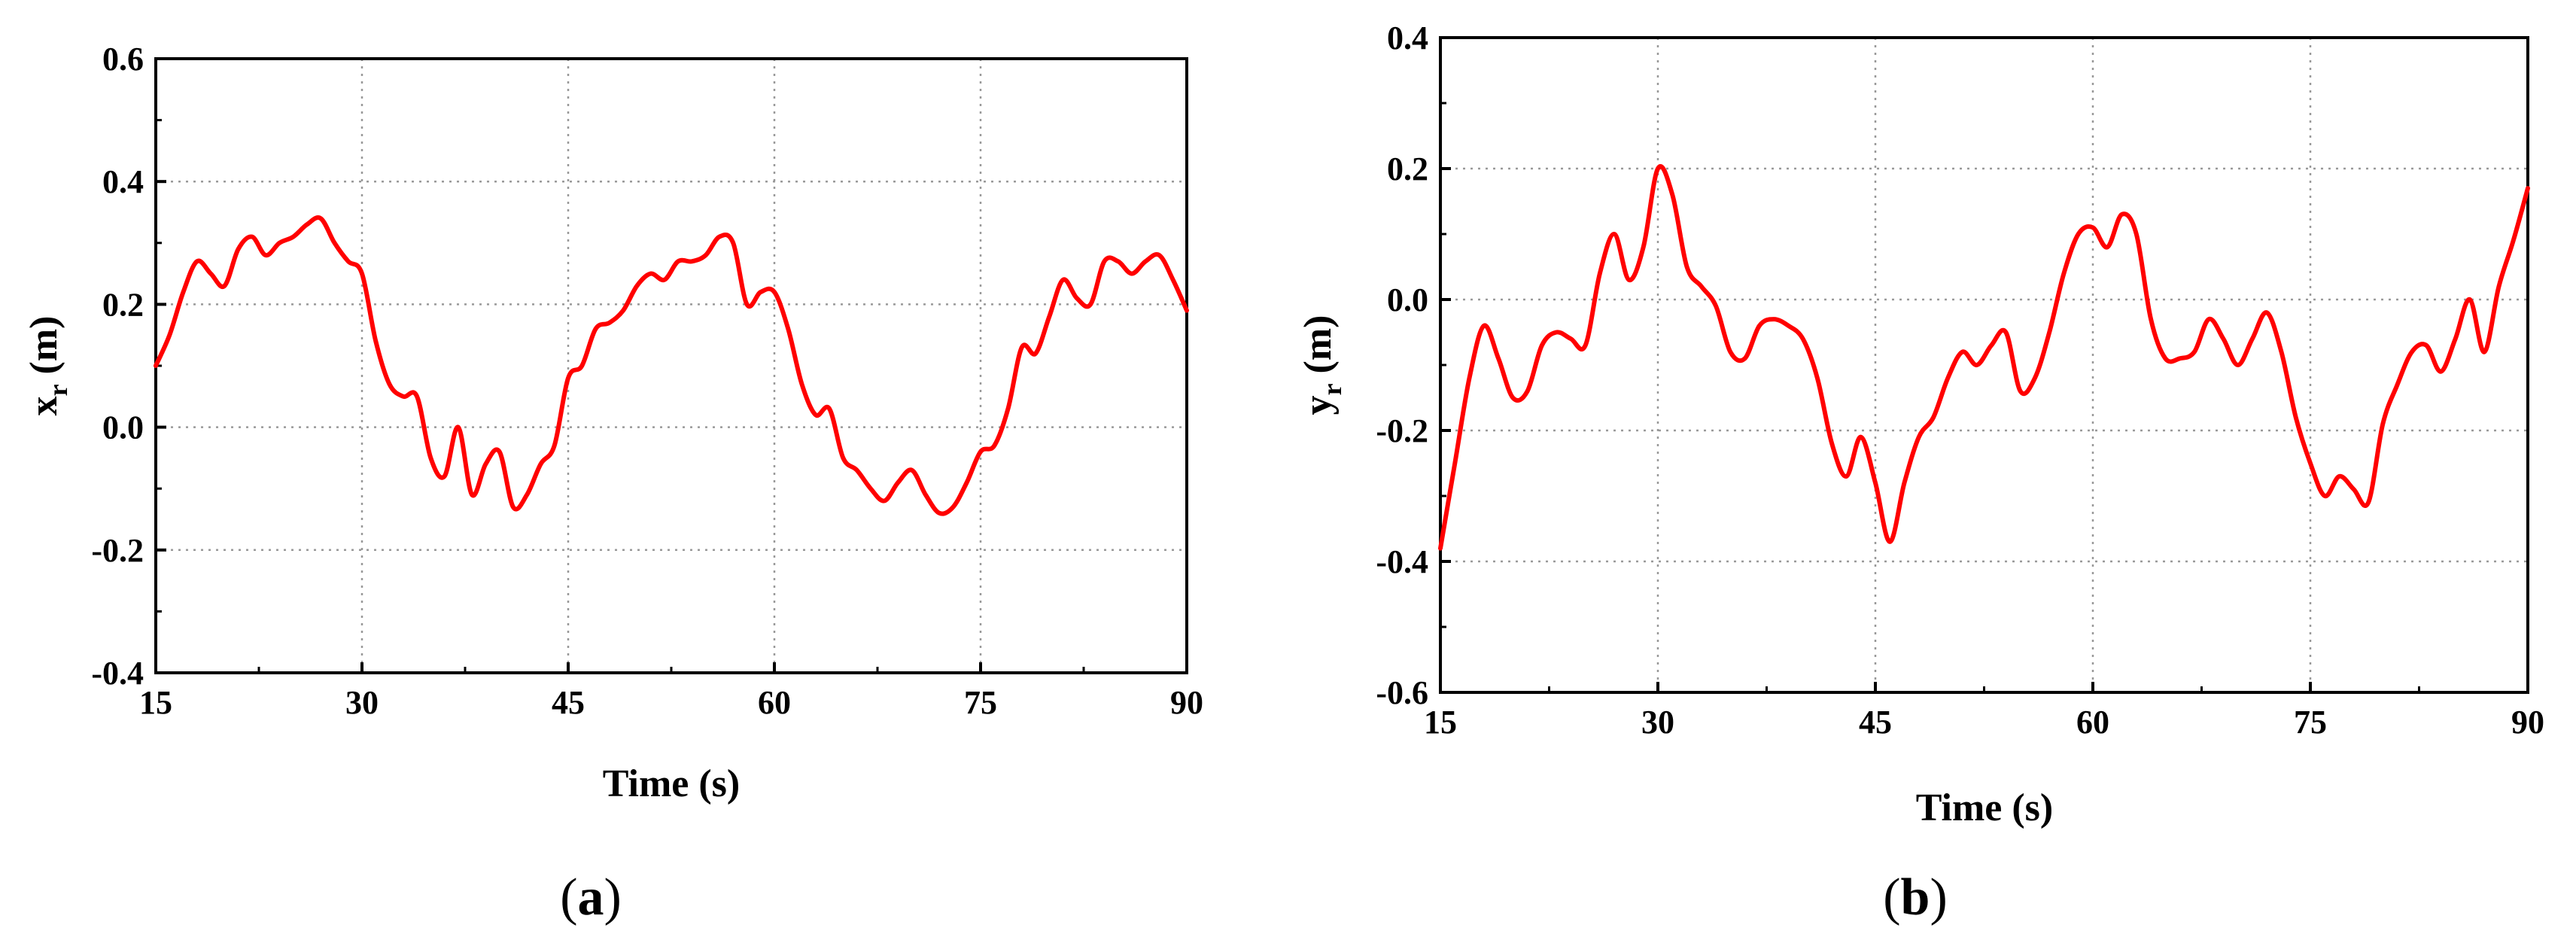 The height and width of the screenshot is (946, 2576). Describe the element at coordinates (671, 702) in the screenshot. I see `x-tick-labels-a: 15 30 45 60 75 90` at that location.